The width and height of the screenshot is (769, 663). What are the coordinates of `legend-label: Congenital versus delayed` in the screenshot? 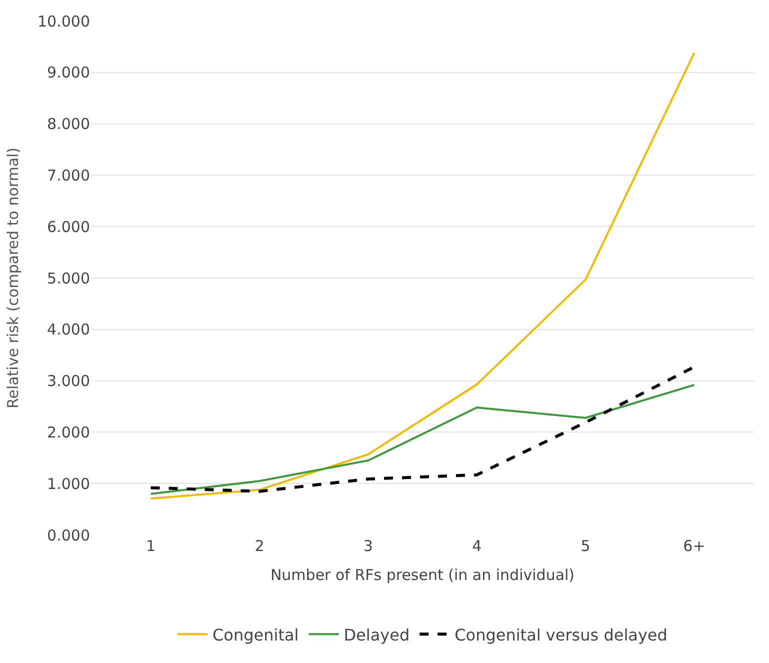 It's located at (561, 634).